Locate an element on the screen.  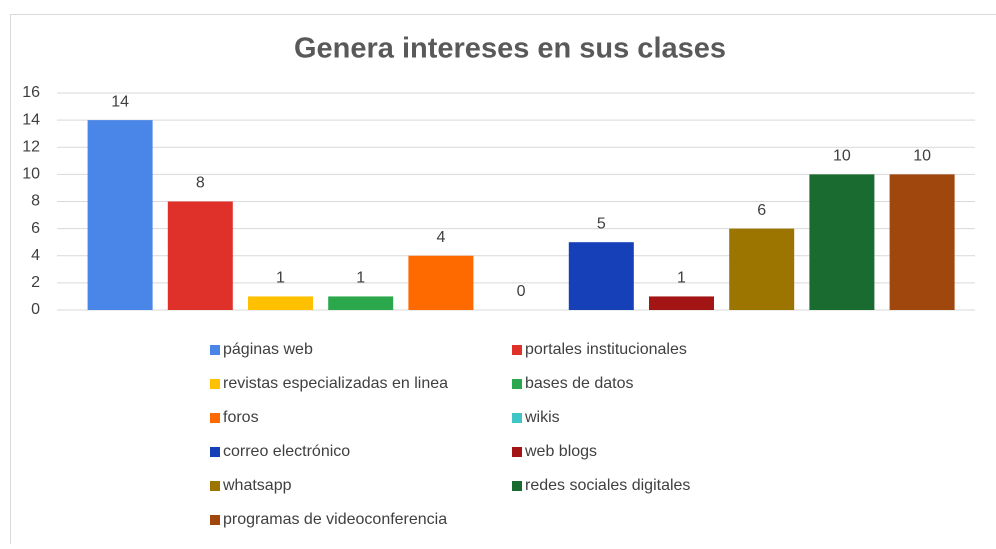
legend-label: whatsapp is located at coordinates (257, 485).